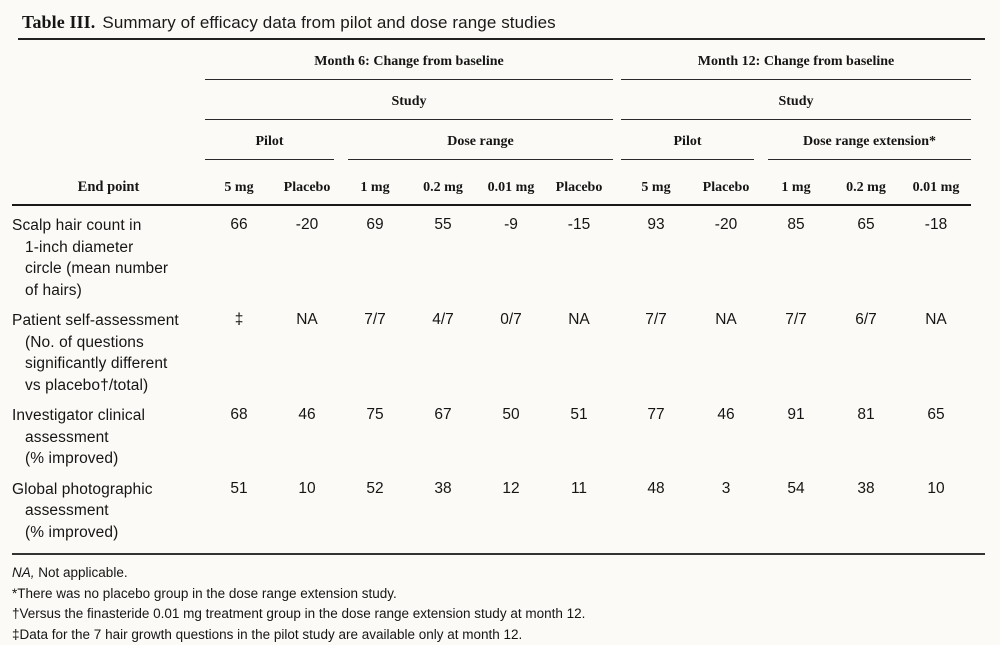  I want to click on footnote-text: Not applicable., so click(81, 572).